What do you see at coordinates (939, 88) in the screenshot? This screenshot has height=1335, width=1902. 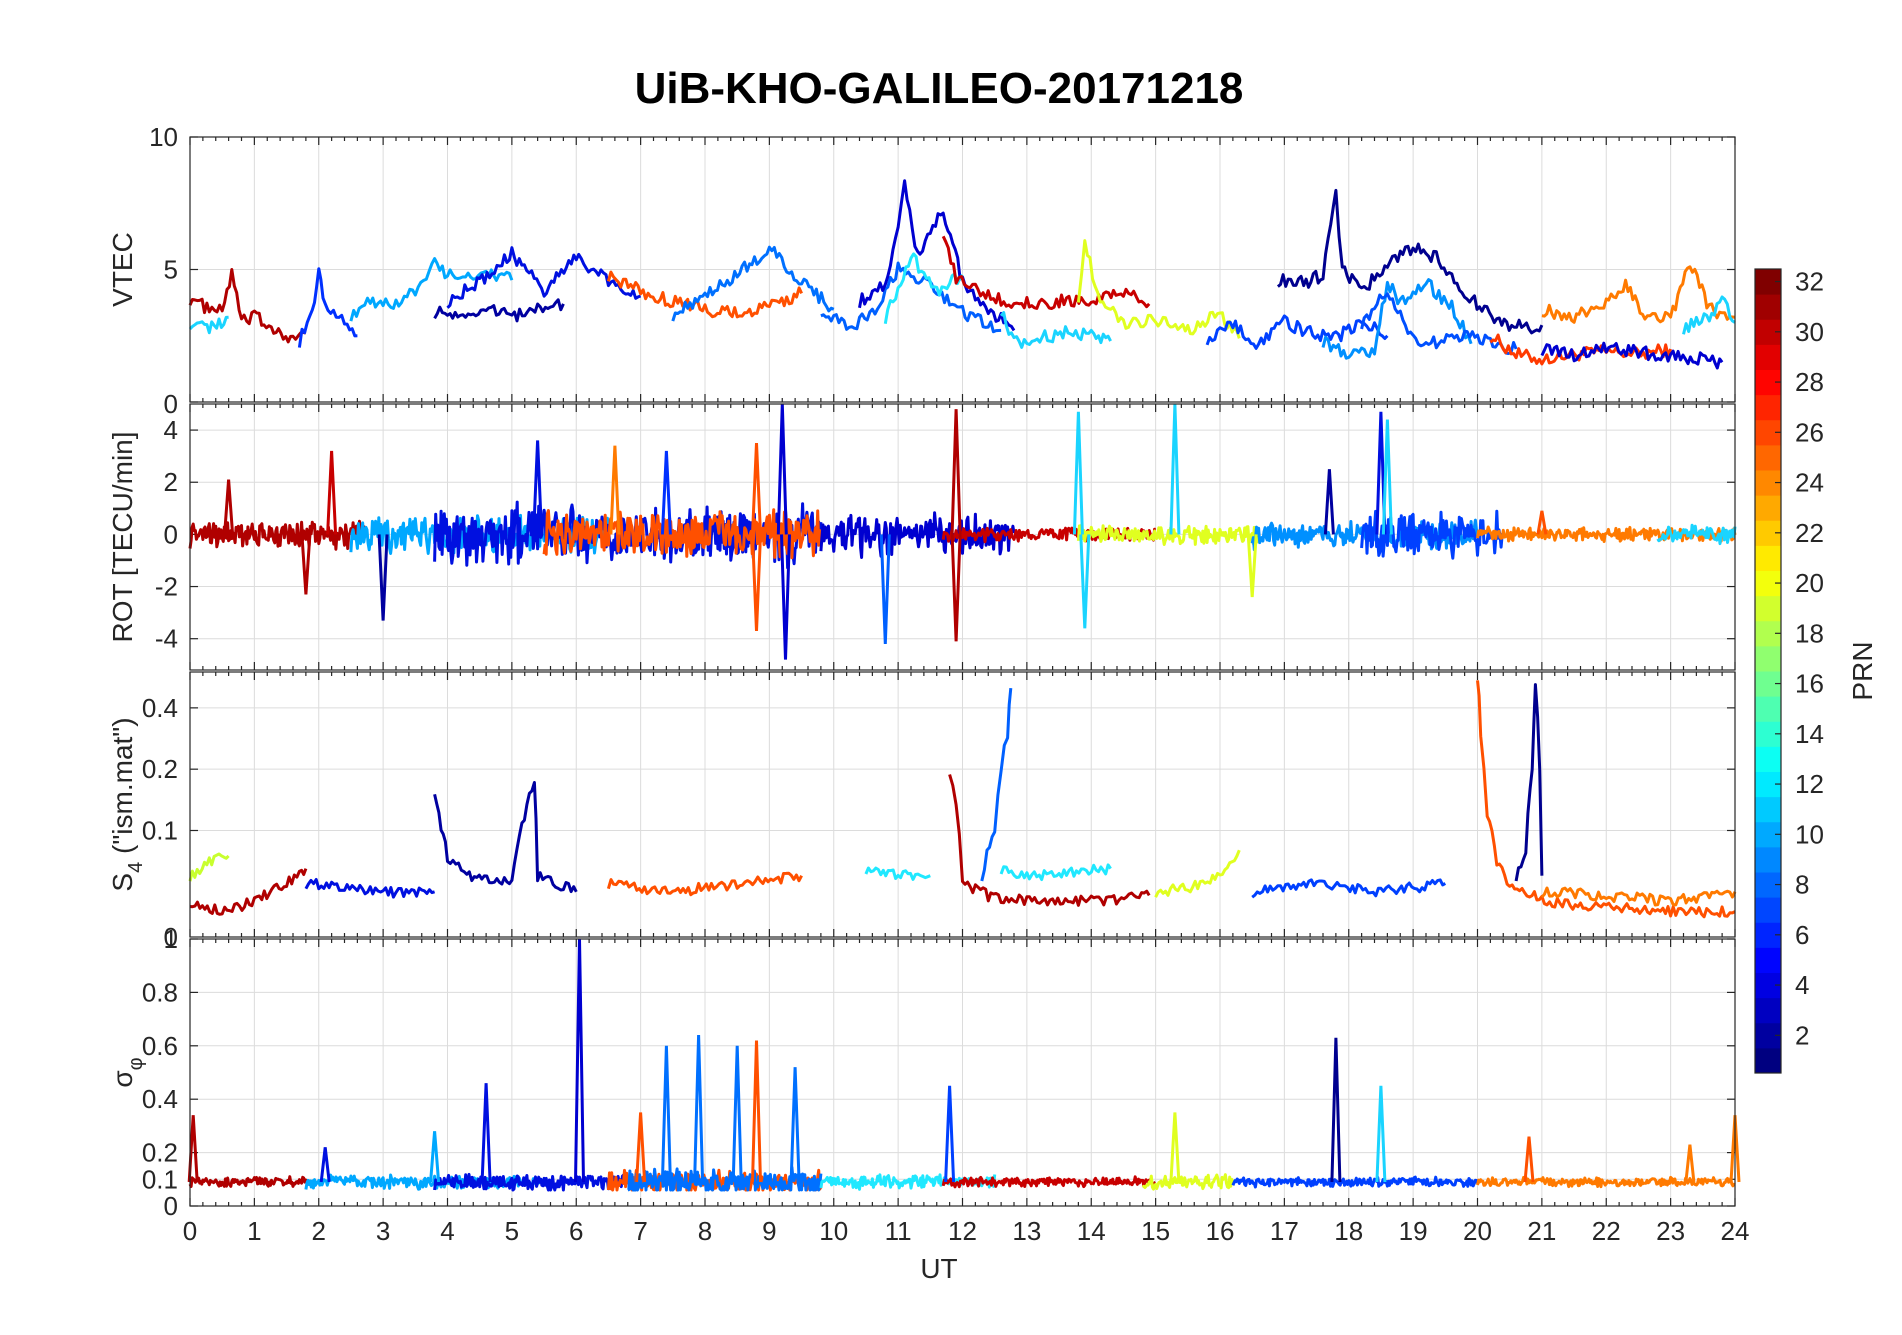 I see `chart-title: UiB-KHO-GALILEO-20171218` at bounding box center [939, 88].